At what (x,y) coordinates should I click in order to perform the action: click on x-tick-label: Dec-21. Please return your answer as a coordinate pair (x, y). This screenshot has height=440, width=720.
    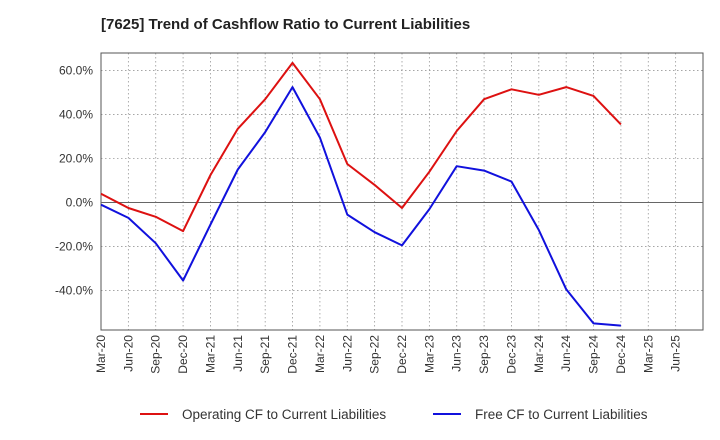
    Looking at the image, I should click on (293, 354).